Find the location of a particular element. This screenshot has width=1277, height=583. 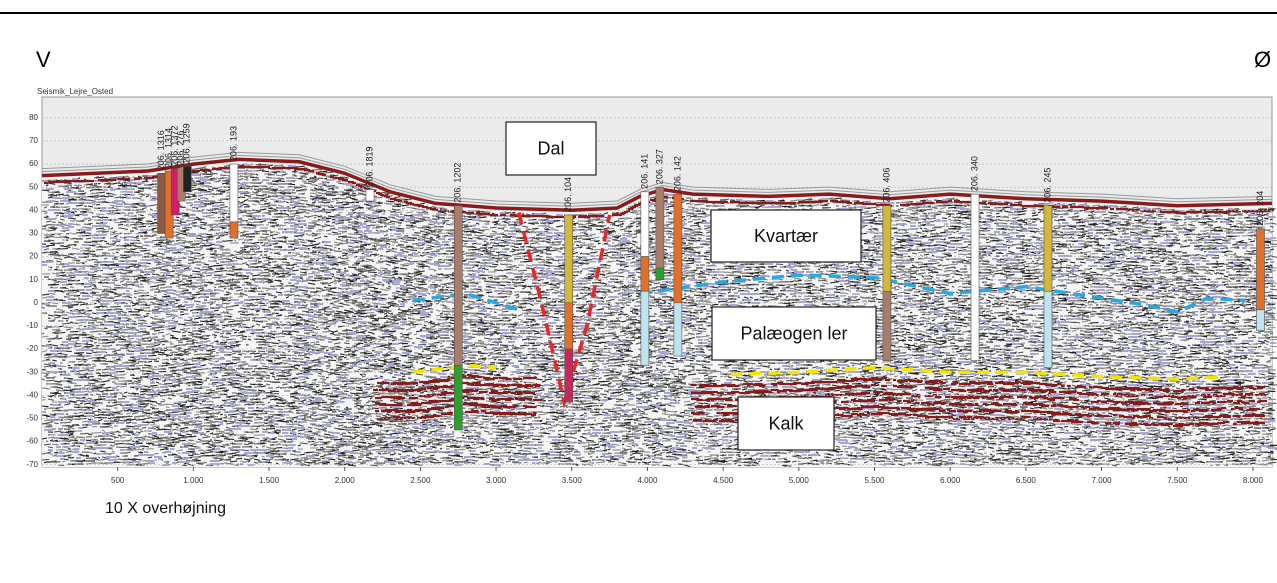

header-band is located at coordinates (638, 6).